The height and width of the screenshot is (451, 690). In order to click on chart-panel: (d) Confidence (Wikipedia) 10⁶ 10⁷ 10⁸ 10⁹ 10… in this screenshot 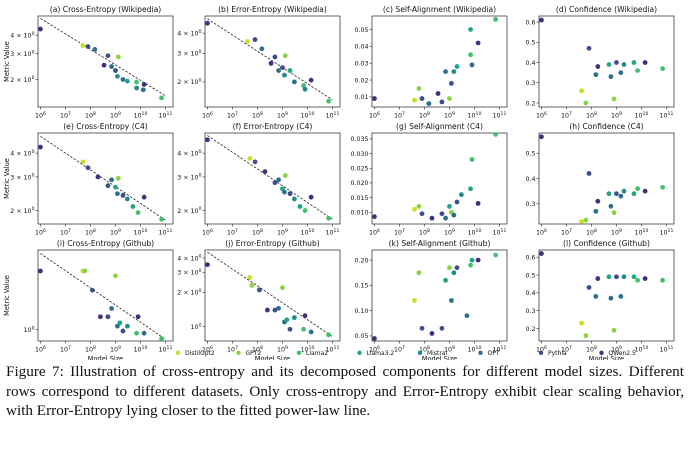, I will do `click(600, 62)`.